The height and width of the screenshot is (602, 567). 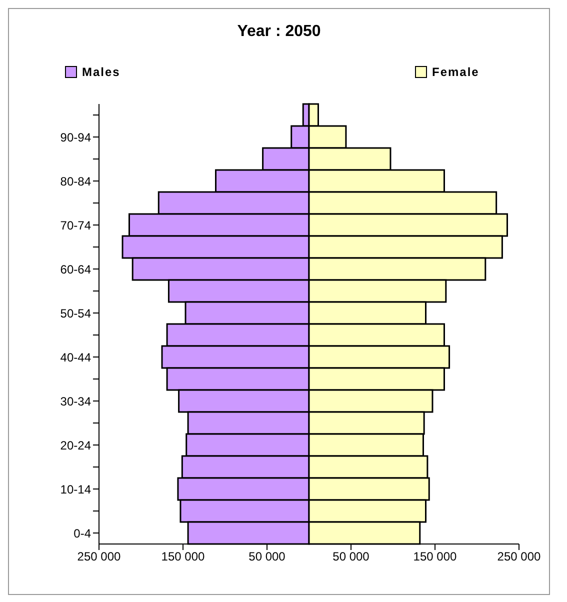 I want to click on y-tick-label: 0-4, so click(x=83, y=533).